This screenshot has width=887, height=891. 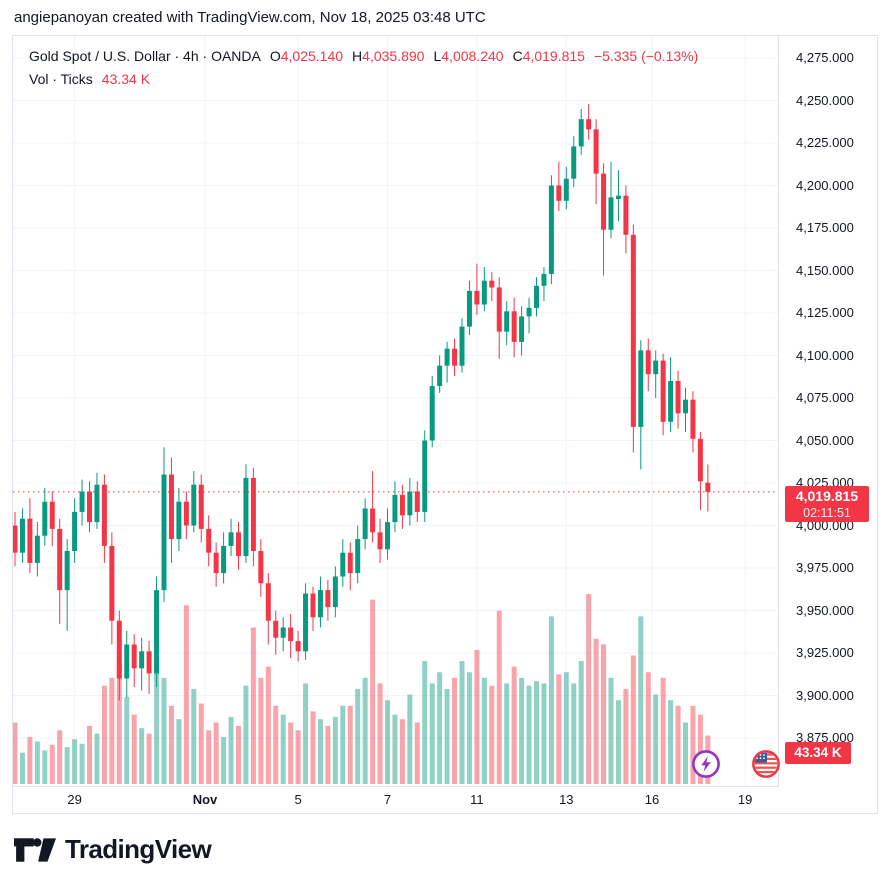 I want to click on ohlc-open: O4,025.140, so click(x=306, y=55).